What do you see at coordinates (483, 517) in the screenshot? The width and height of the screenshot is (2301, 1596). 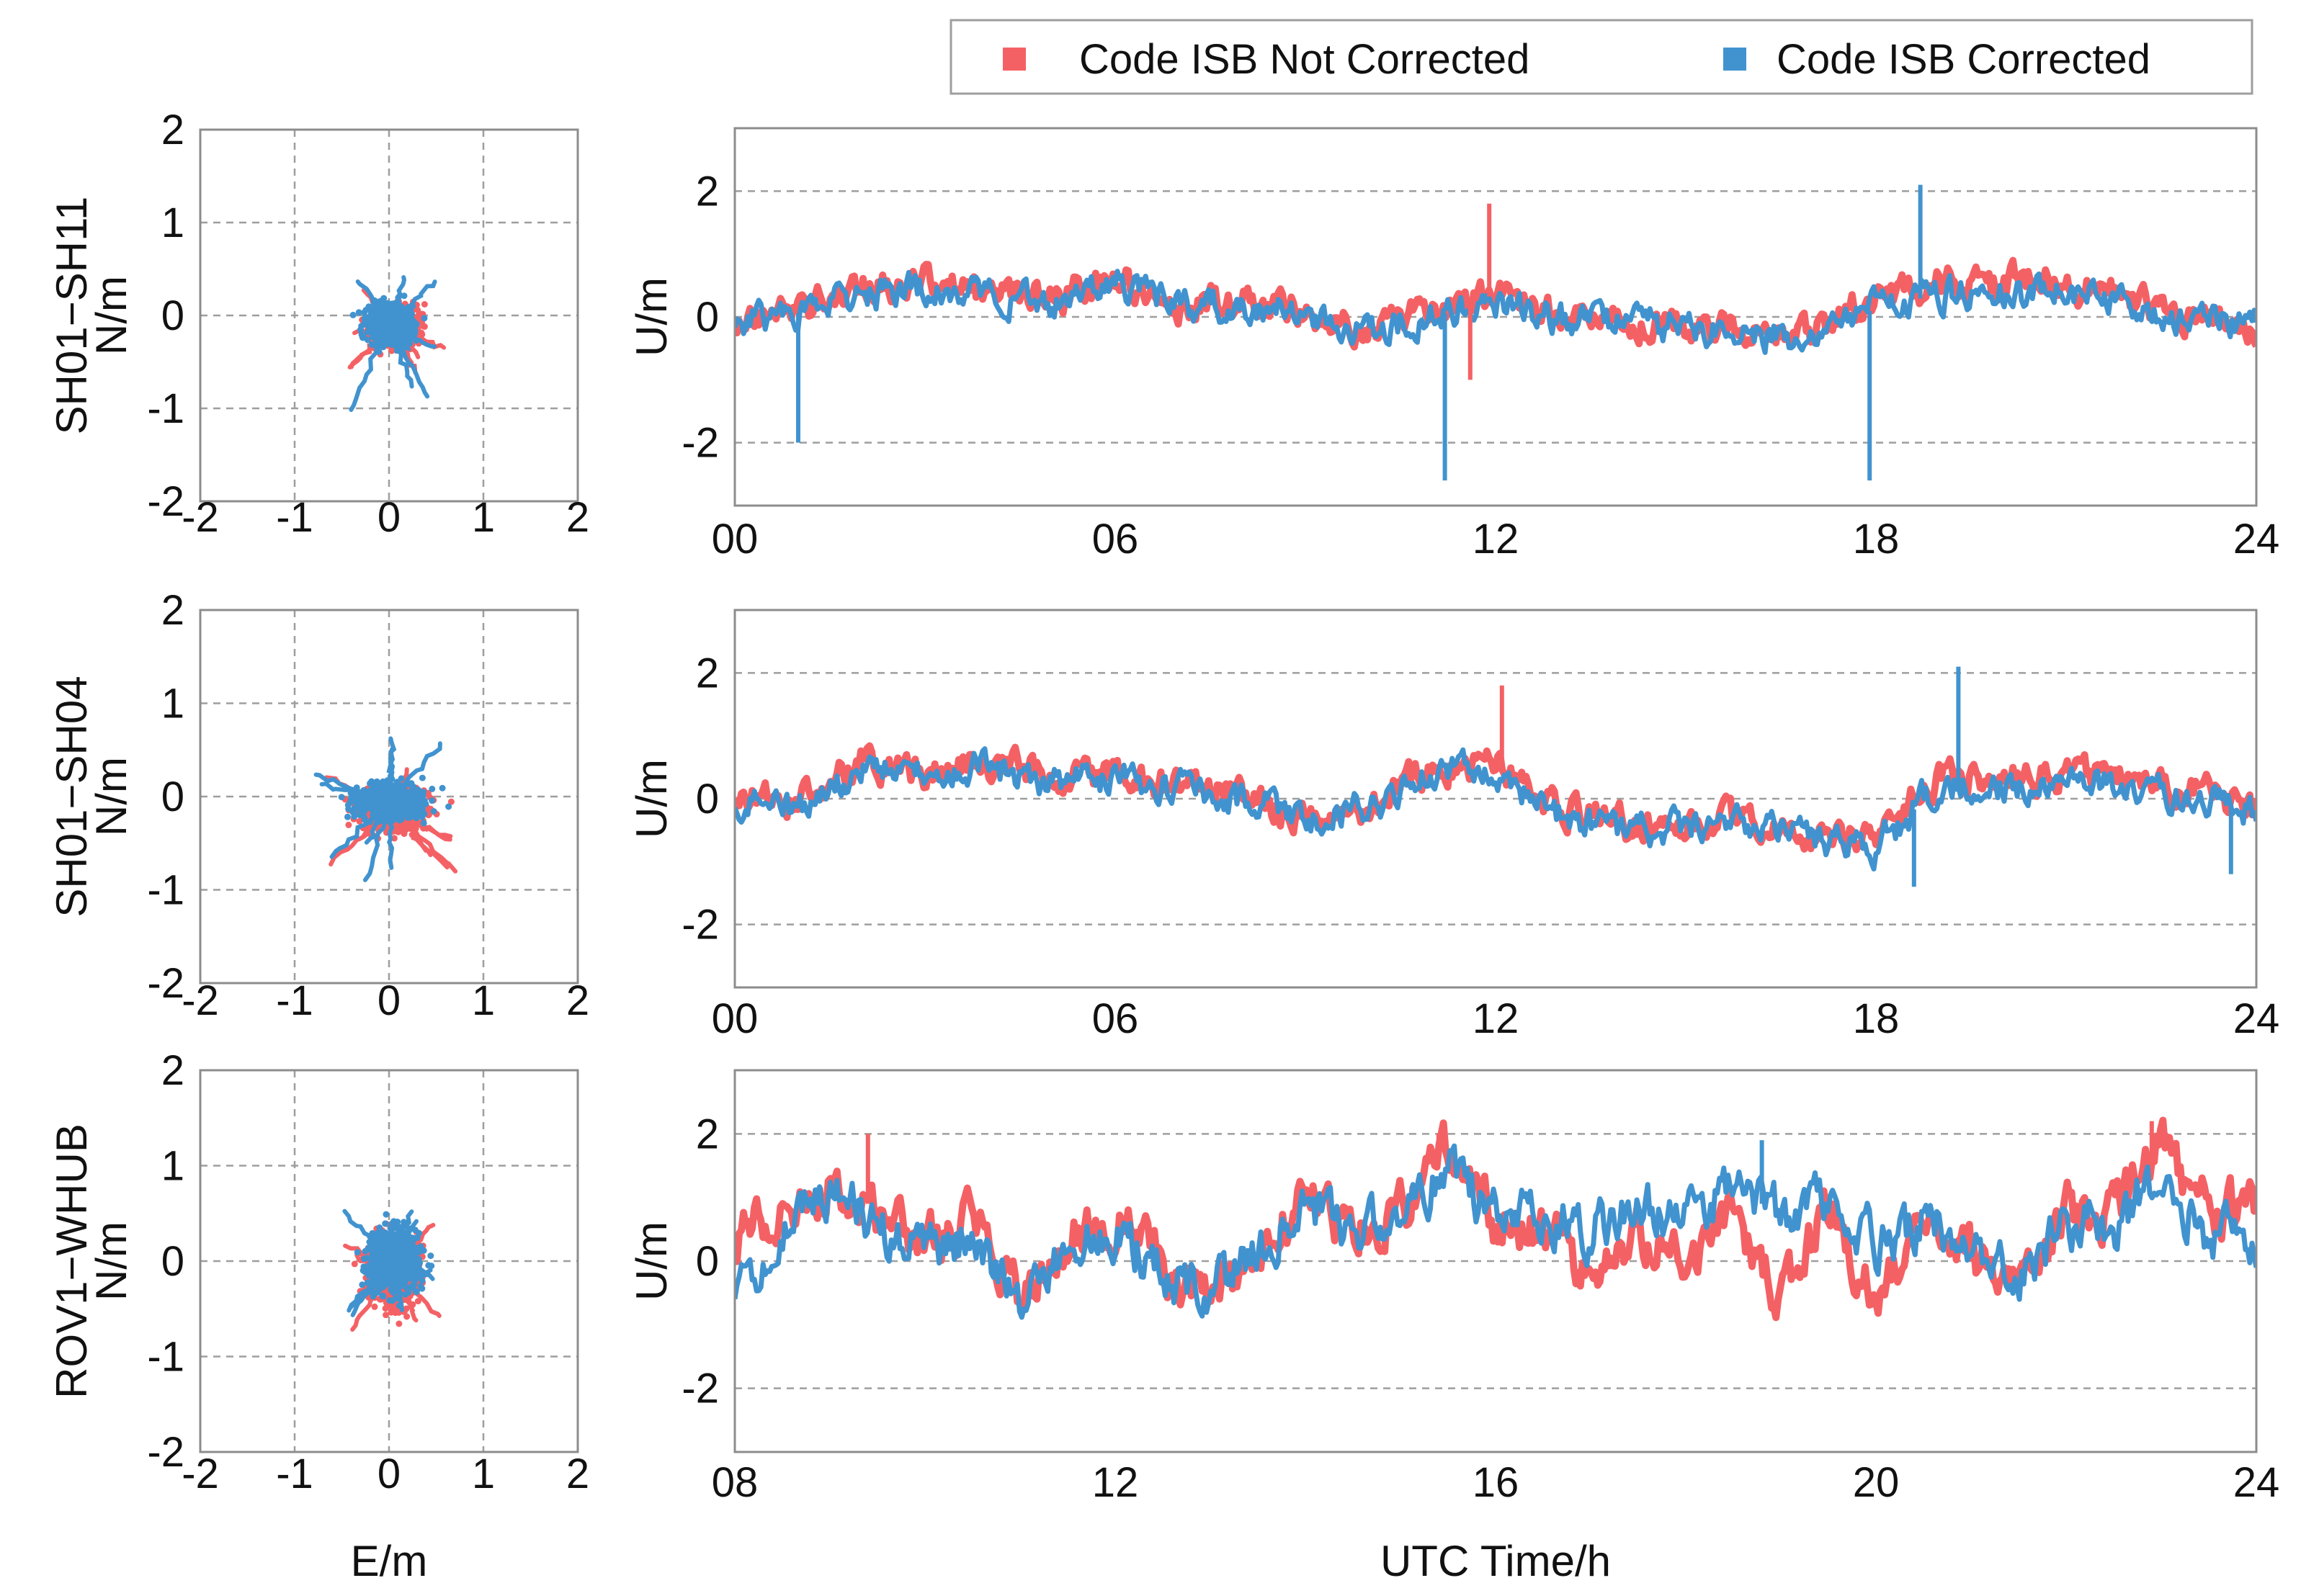 I see `x-tick-label: 1` at bounding box center [483, 517].